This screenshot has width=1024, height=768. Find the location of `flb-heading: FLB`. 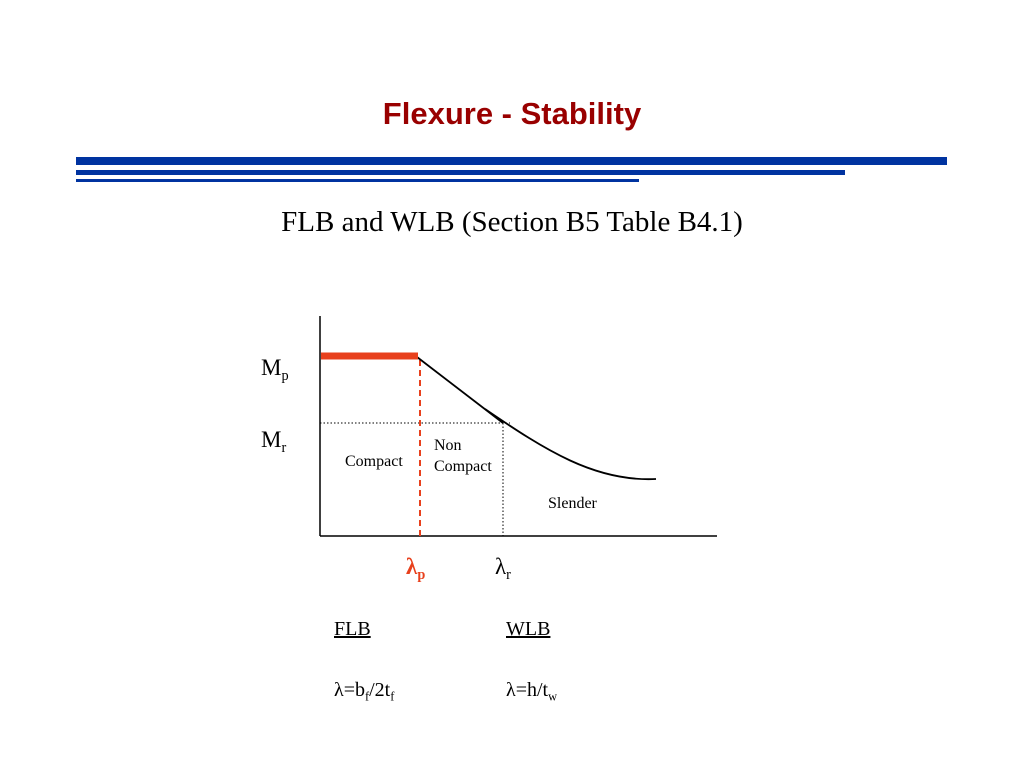

flb-heading: FLB is located at coordinates (352, 629).